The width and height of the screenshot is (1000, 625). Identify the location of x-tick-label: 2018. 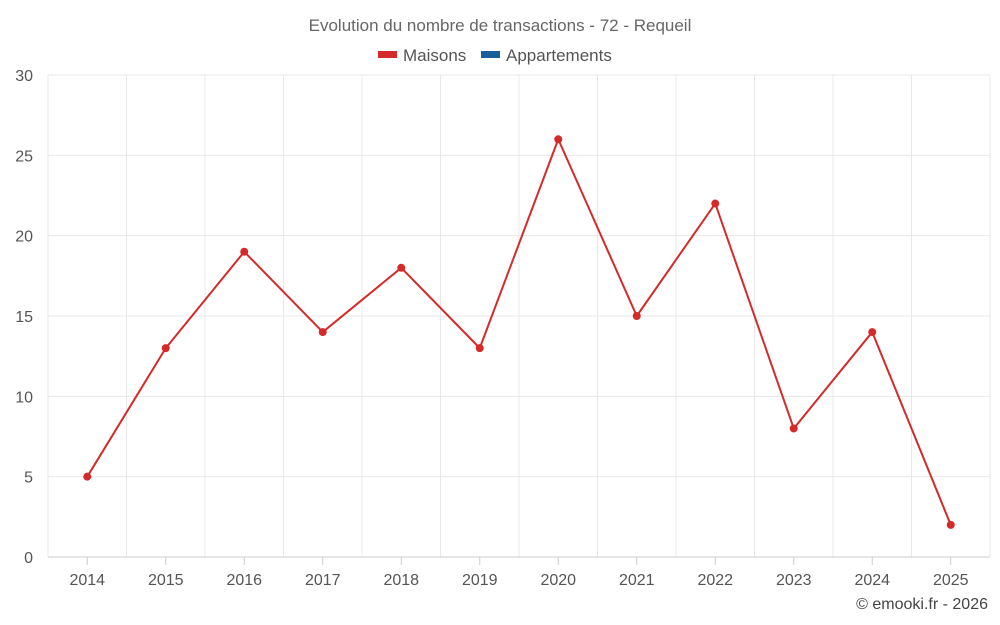
(401, 580).